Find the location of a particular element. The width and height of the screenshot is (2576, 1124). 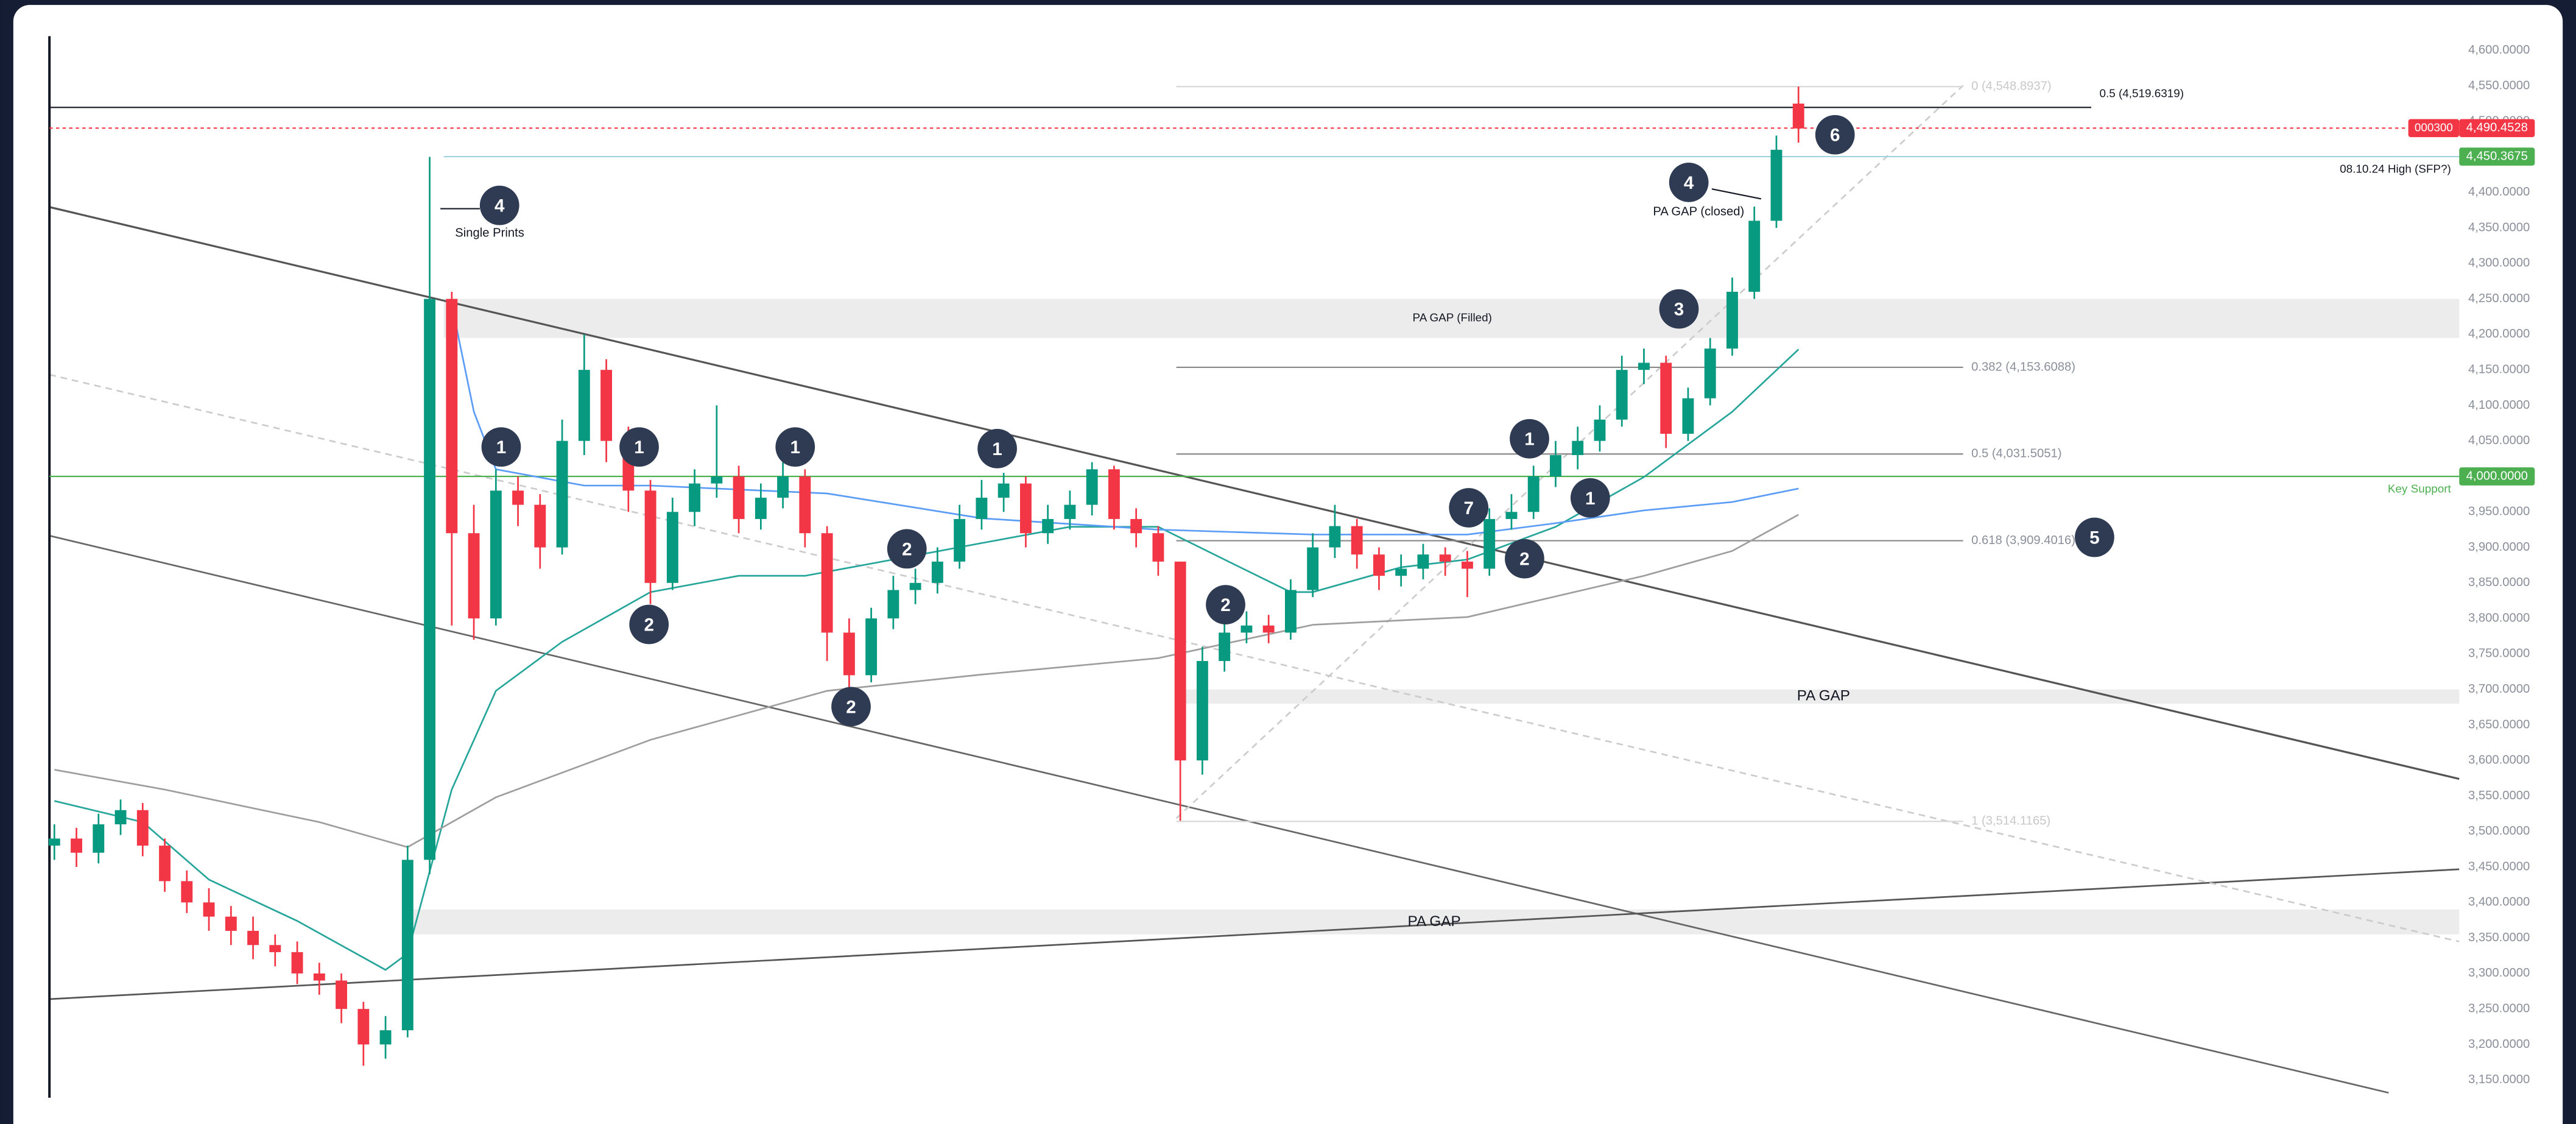

fib-label: 0.382 (4,153.6088) is located at coordinates (2023, 366).